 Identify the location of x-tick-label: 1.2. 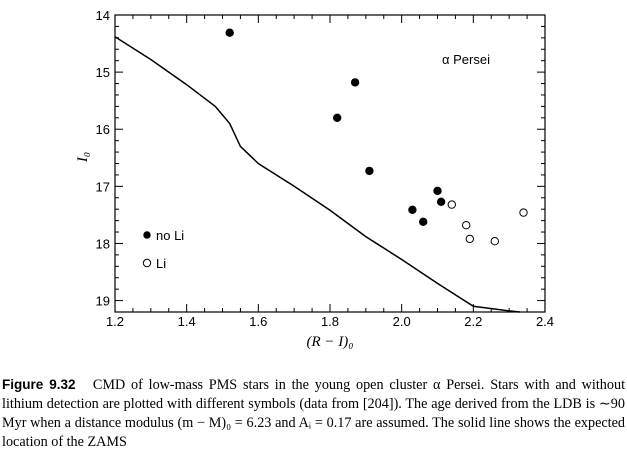
(115, 321).